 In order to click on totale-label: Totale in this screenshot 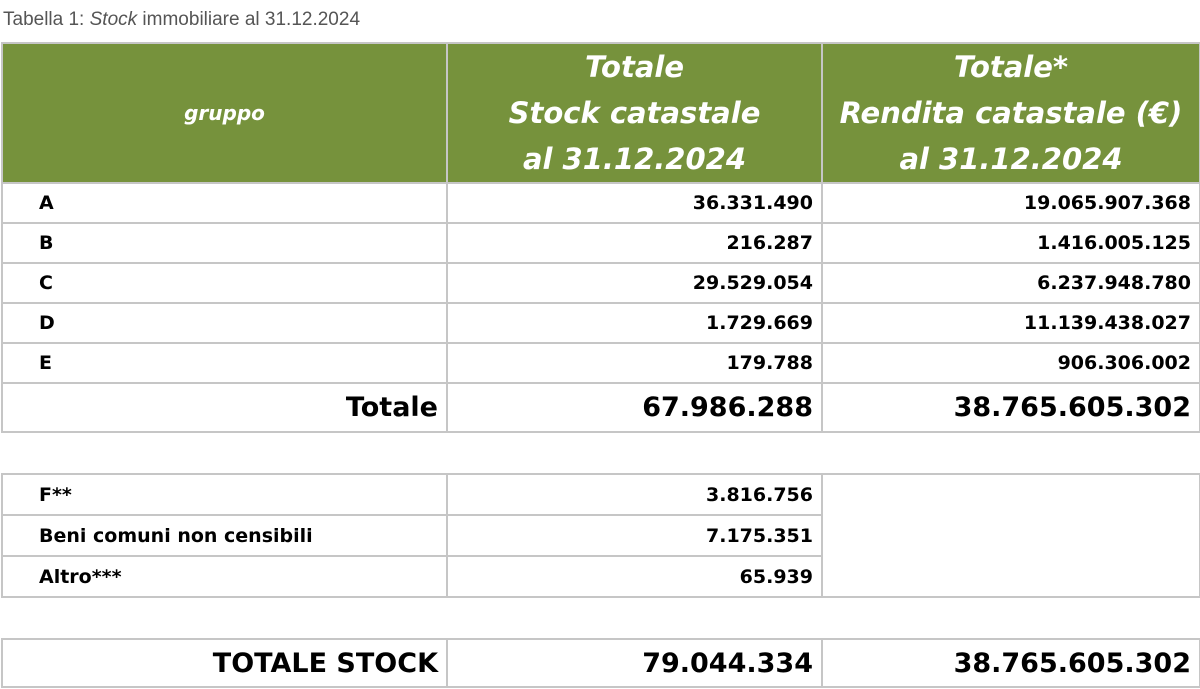, I will do `click(224, 407)`.